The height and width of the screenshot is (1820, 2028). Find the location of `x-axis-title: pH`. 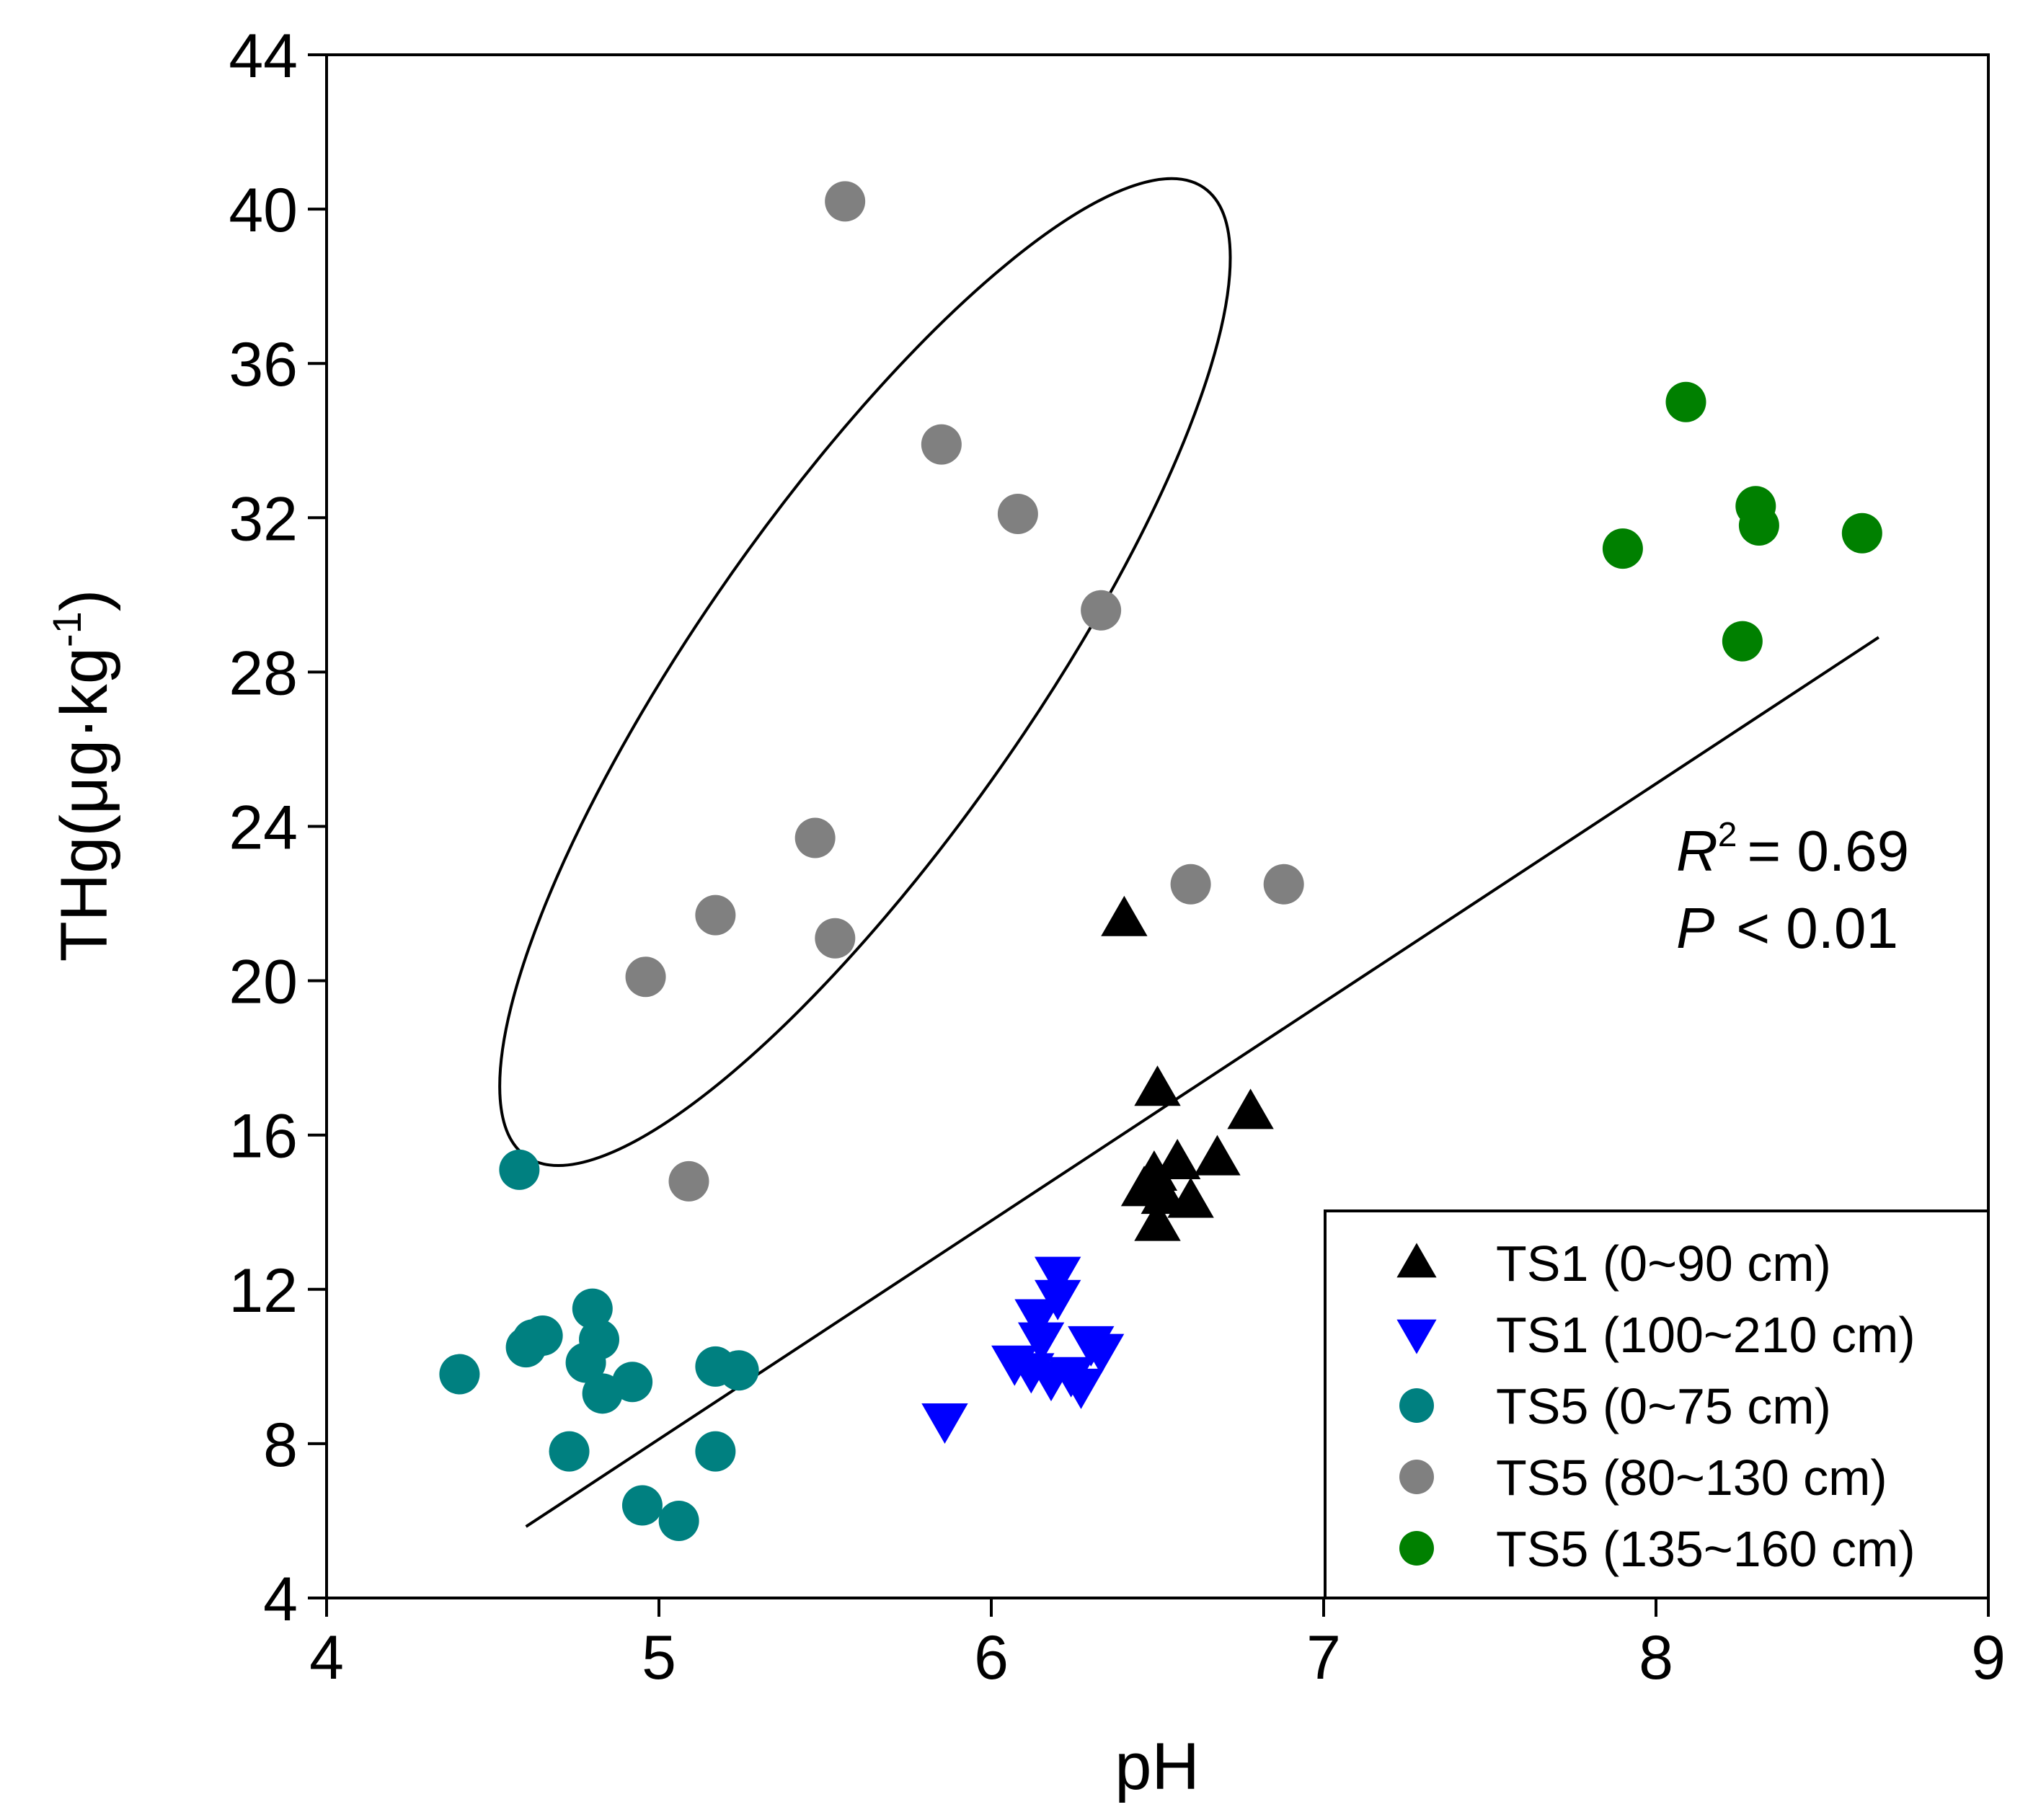

x-axis-title: pH is located at coordinates (1157, 1766).